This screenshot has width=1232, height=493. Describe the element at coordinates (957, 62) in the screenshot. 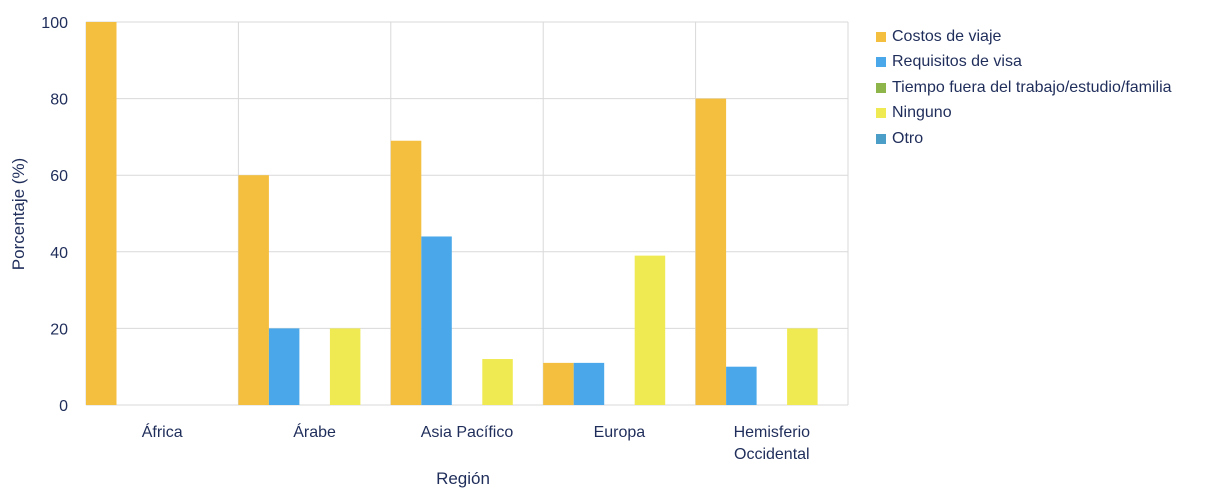

I see `legend-label: Requisitos de visa` at that location.